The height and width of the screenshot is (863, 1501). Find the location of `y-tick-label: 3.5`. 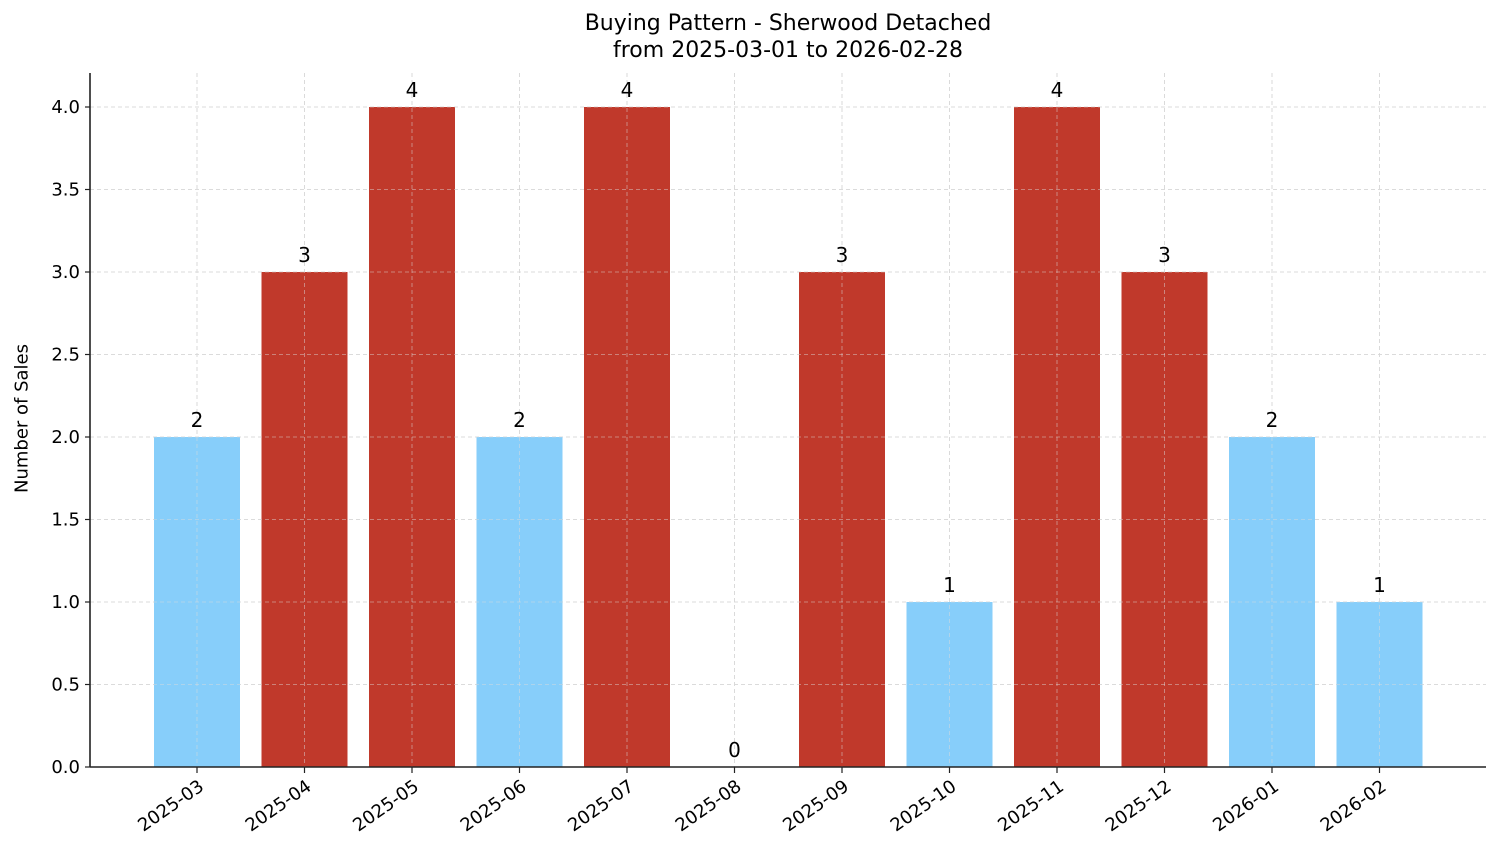

y-tick-label: 3.5 is located at coordinates (65, 190).